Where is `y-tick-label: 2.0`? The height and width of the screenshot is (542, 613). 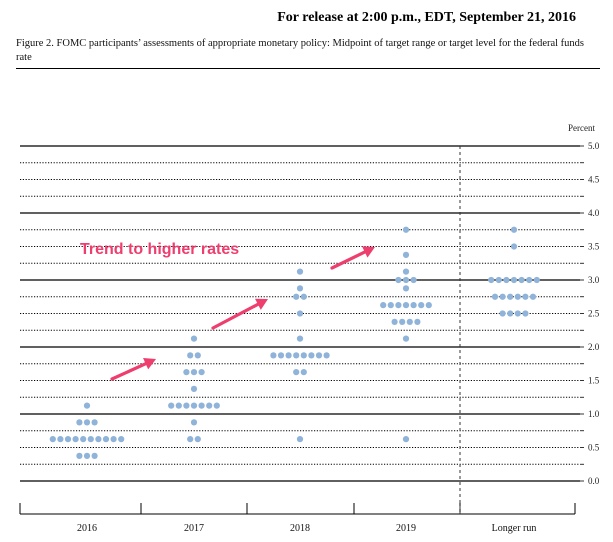
y-tick-label: 2.0 is located at coordinates (594, 347).